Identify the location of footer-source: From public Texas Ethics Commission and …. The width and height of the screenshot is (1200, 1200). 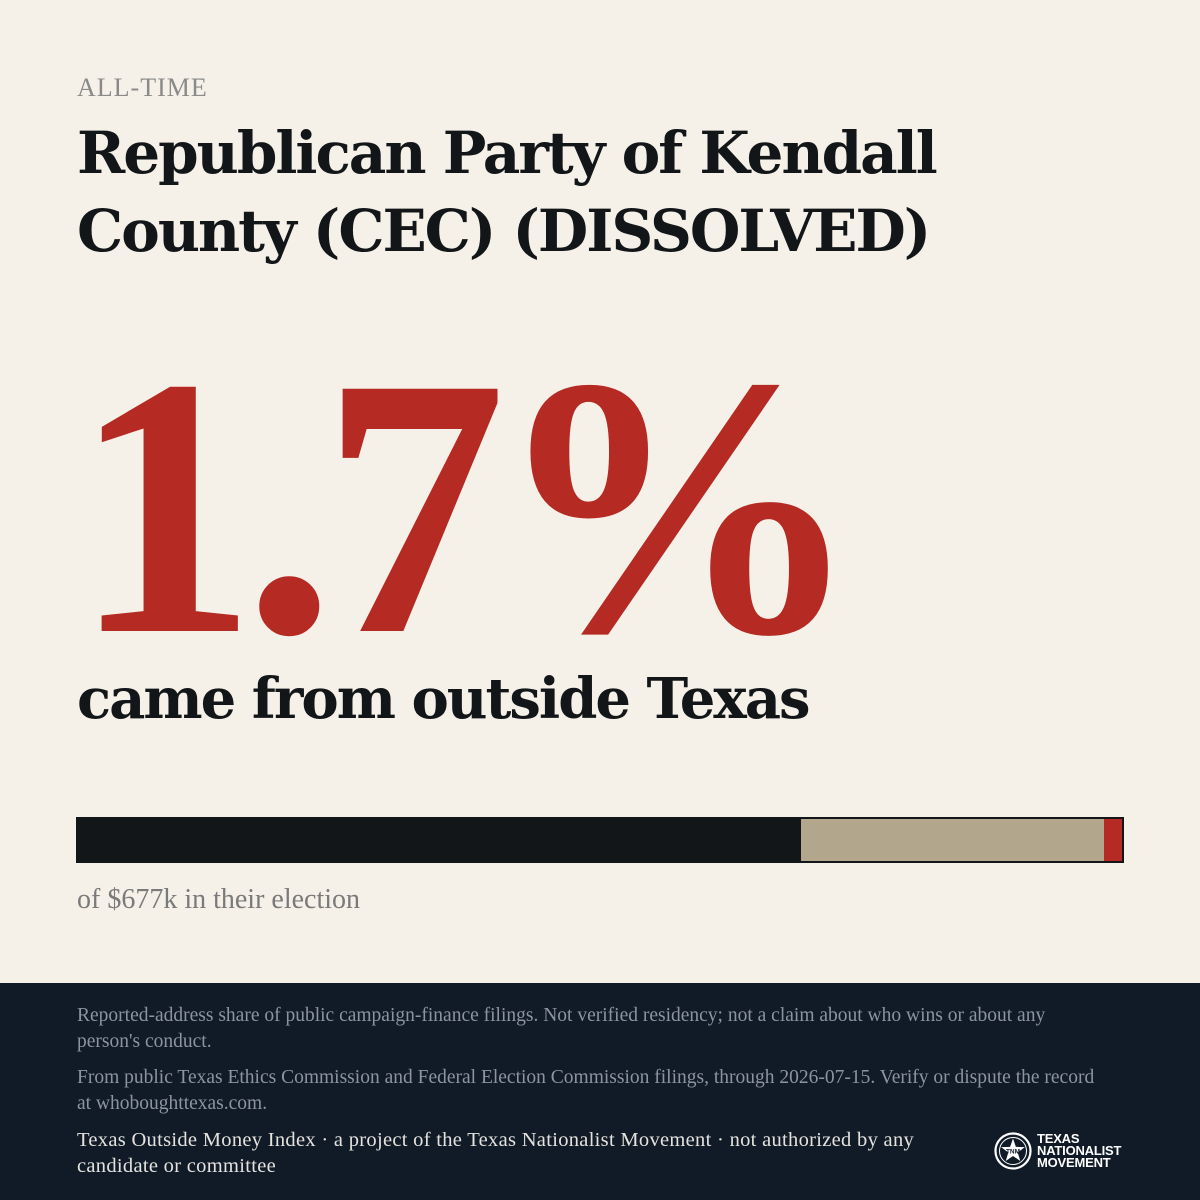
(586, 1090).